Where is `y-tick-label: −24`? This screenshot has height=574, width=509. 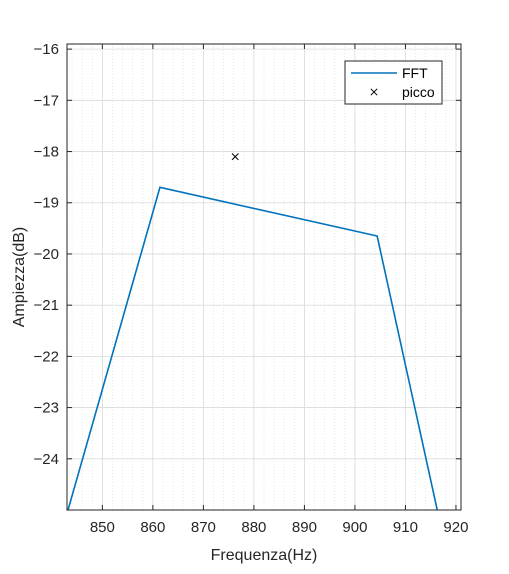
y-tick-label: −24 is located at coordinates (46, 459).